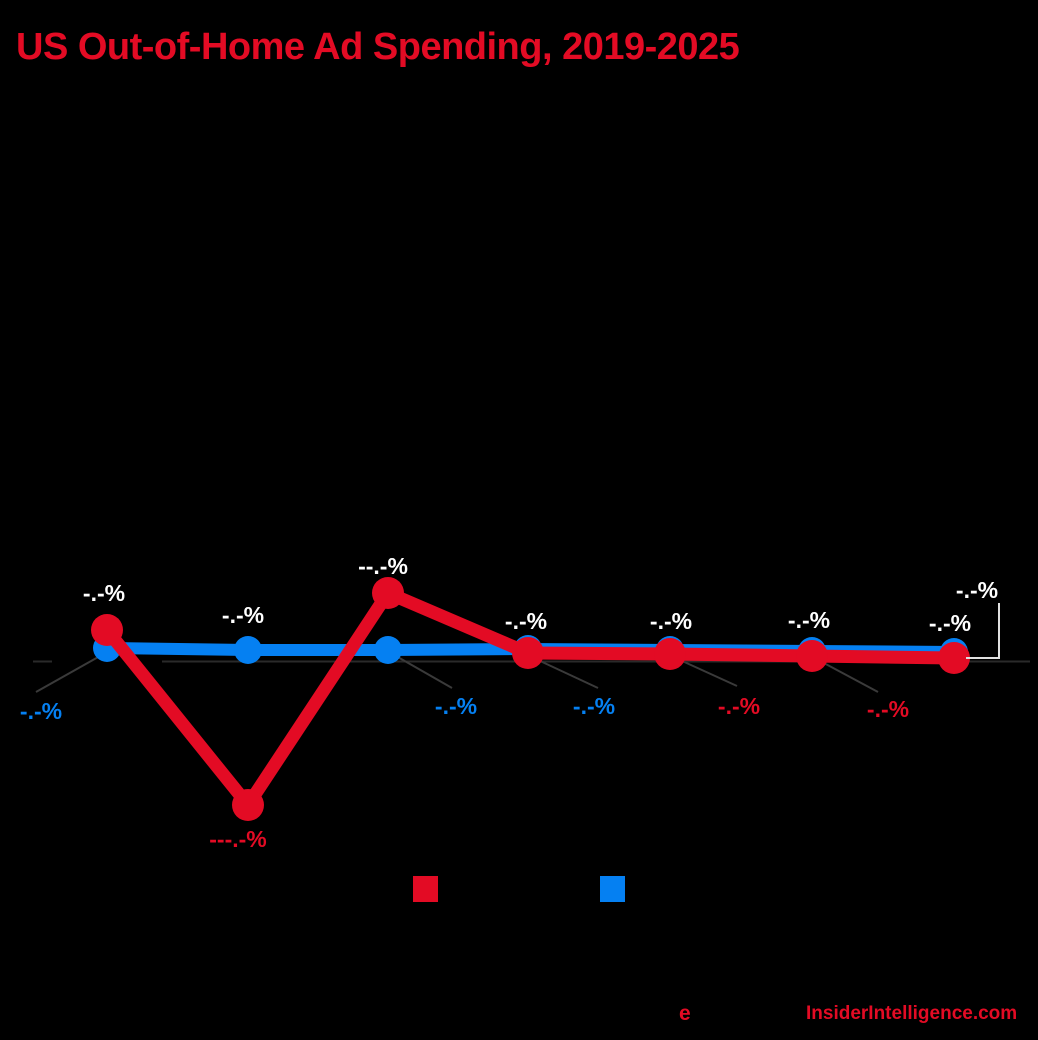 The height and width of the screenshot is (1040, 1038). I want to click on elbow-callout-line, so click(983, 631).